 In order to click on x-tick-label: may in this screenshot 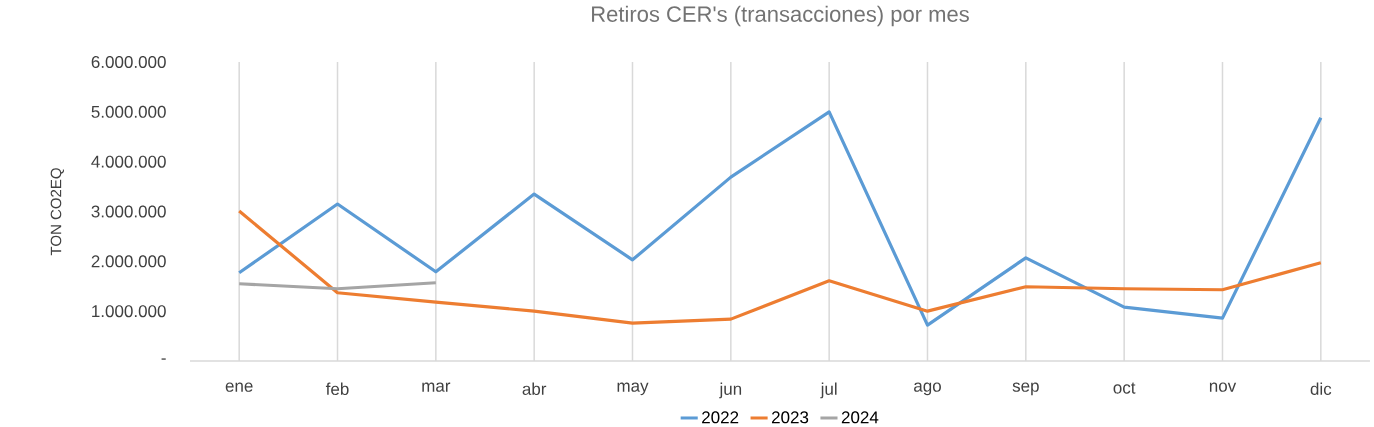, I will do `click(633, 389)`.